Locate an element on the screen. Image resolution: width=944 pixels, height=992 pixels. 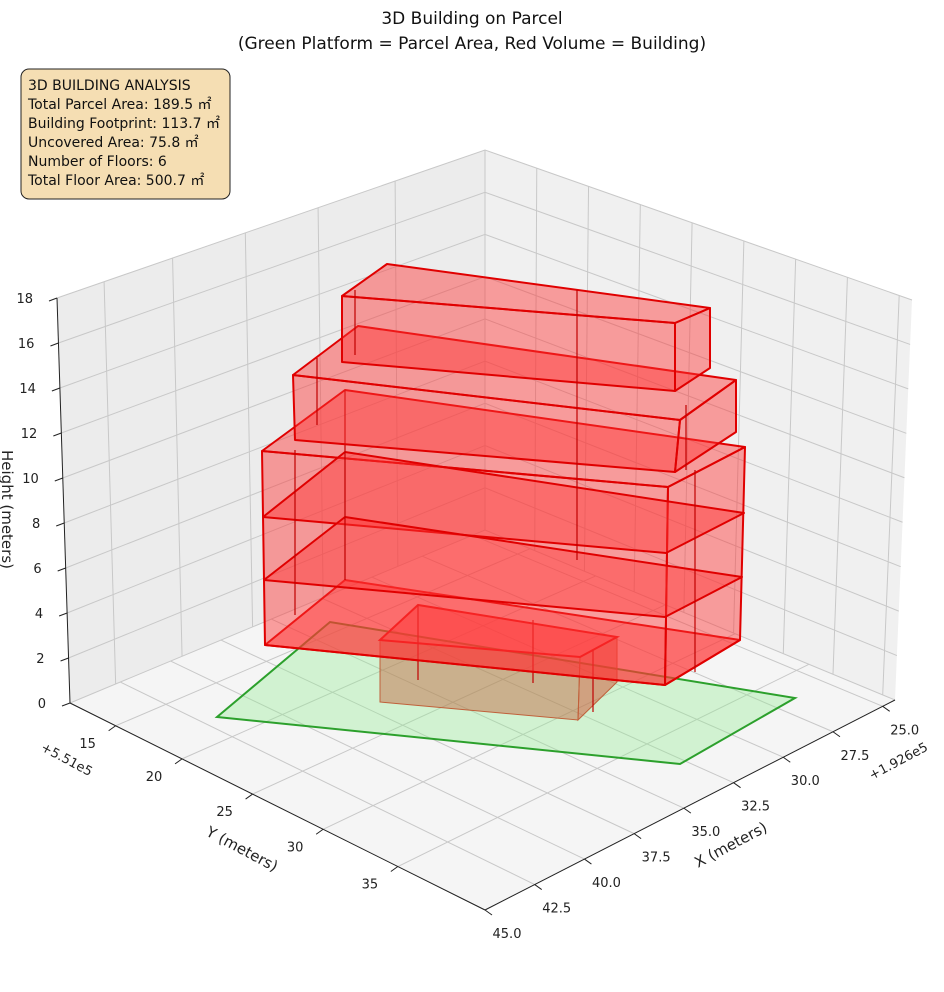
y-tick-label: 15 is located at coordinates (87, 744).